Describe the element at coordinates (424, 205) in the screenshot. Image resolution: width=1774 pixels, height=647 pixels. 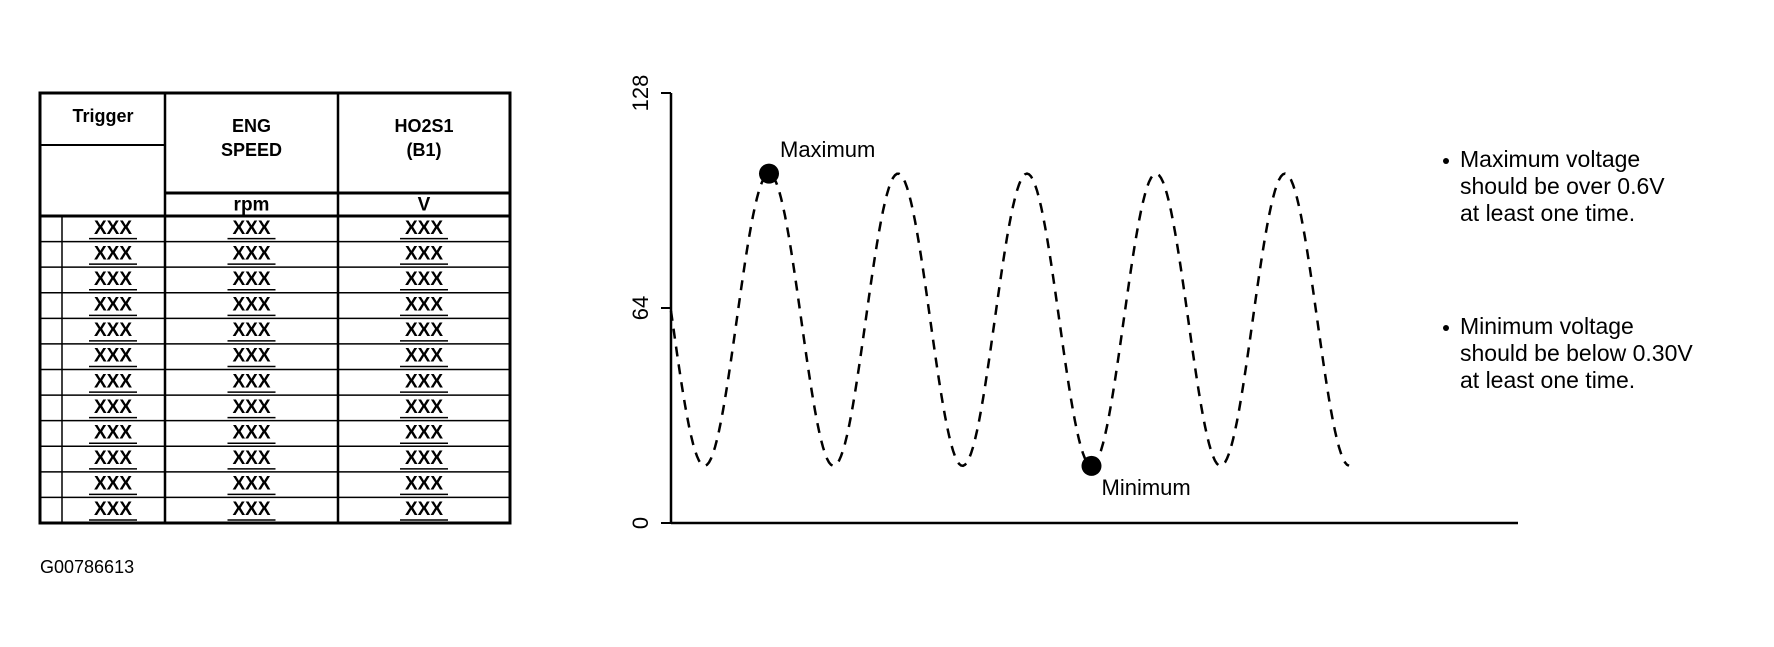
I see `unit-label: V` at that location.